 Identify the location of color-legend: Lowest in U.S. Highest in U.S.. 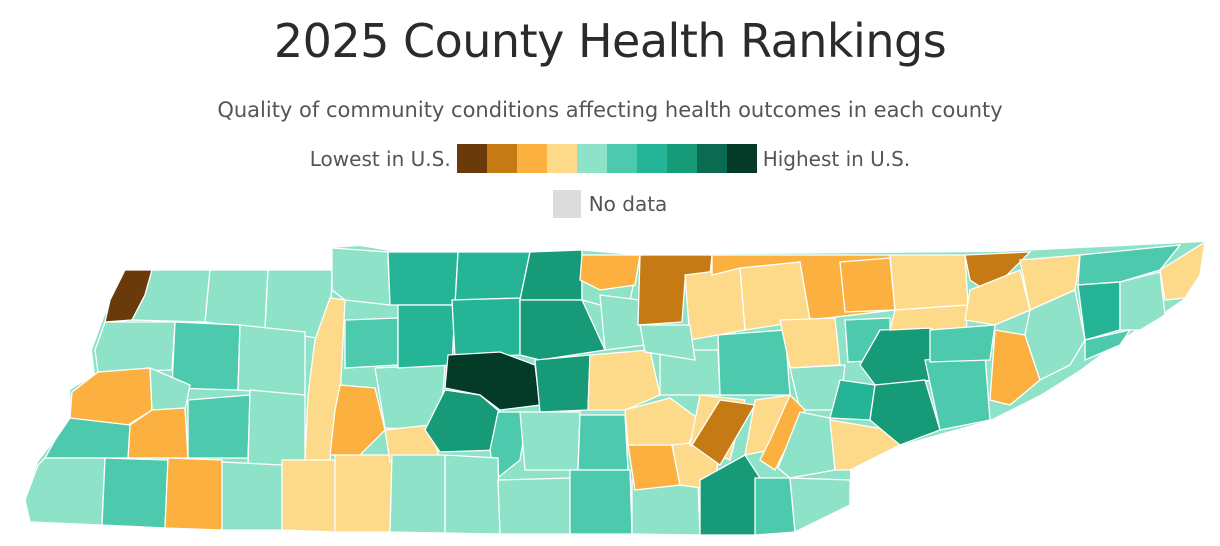
(610, 158).